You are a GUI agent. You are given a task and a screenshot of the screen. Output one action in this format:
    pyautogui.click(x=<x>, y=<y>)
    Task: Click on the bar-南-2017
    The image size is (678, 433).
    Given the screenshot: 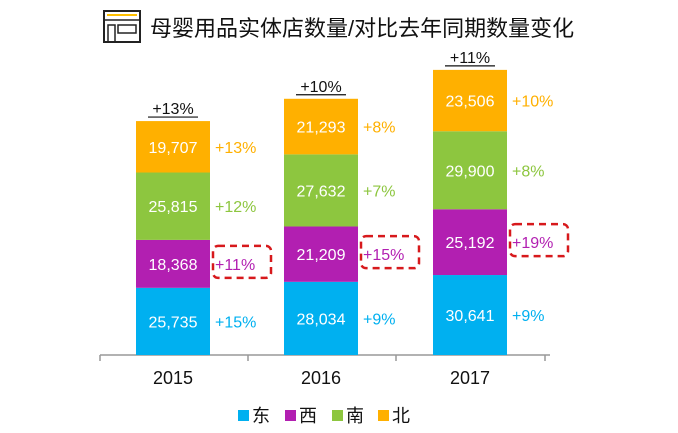 What is the action you would take?
    pyautogui.click(x=470, y=170)
    